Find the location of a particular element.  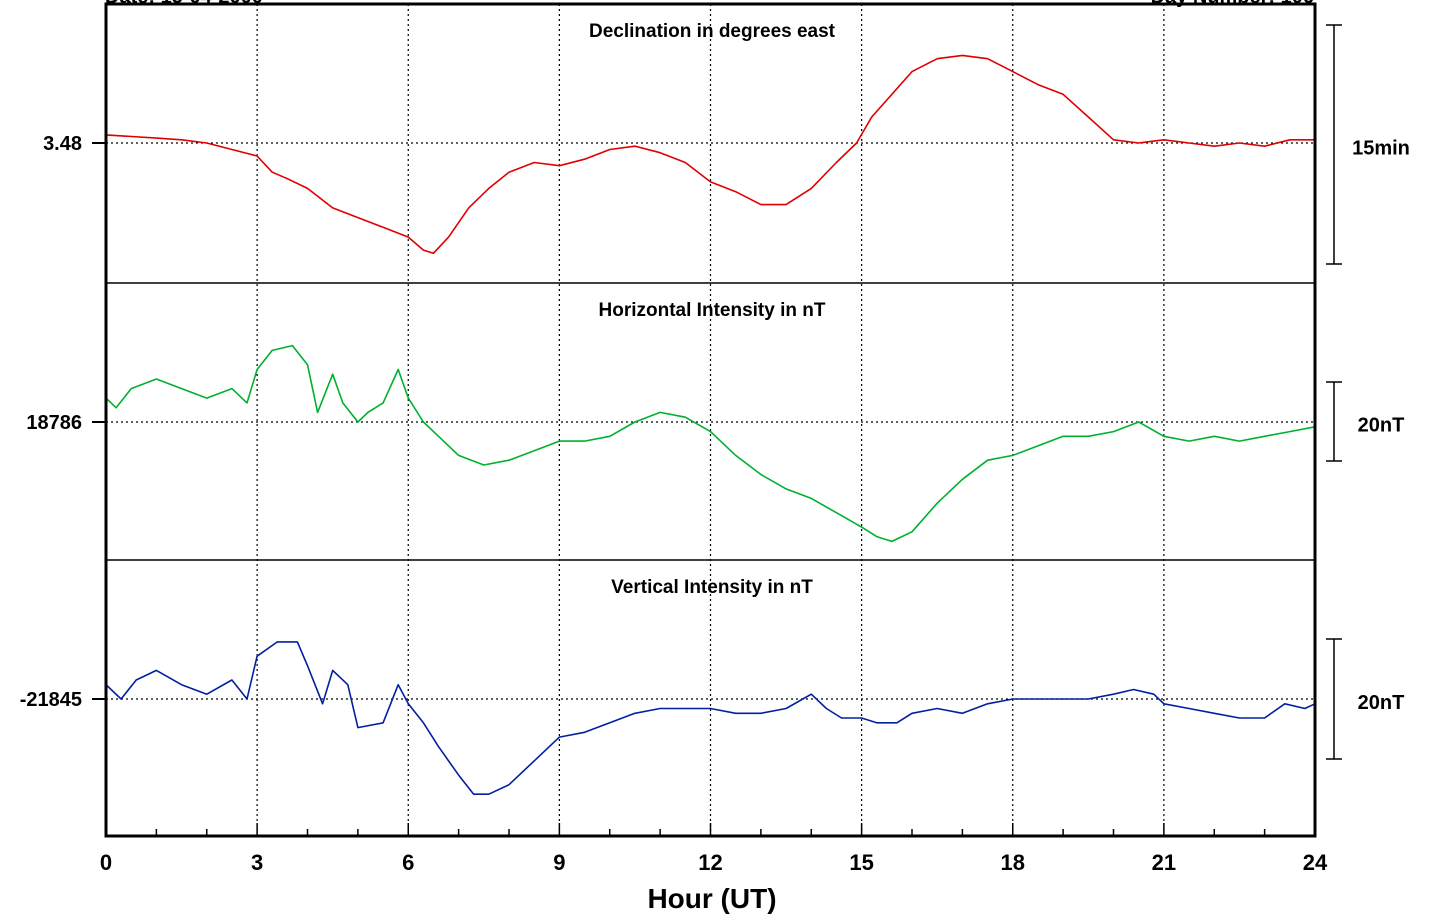

scale-label: 15min is located at coordinates (1381, 149).